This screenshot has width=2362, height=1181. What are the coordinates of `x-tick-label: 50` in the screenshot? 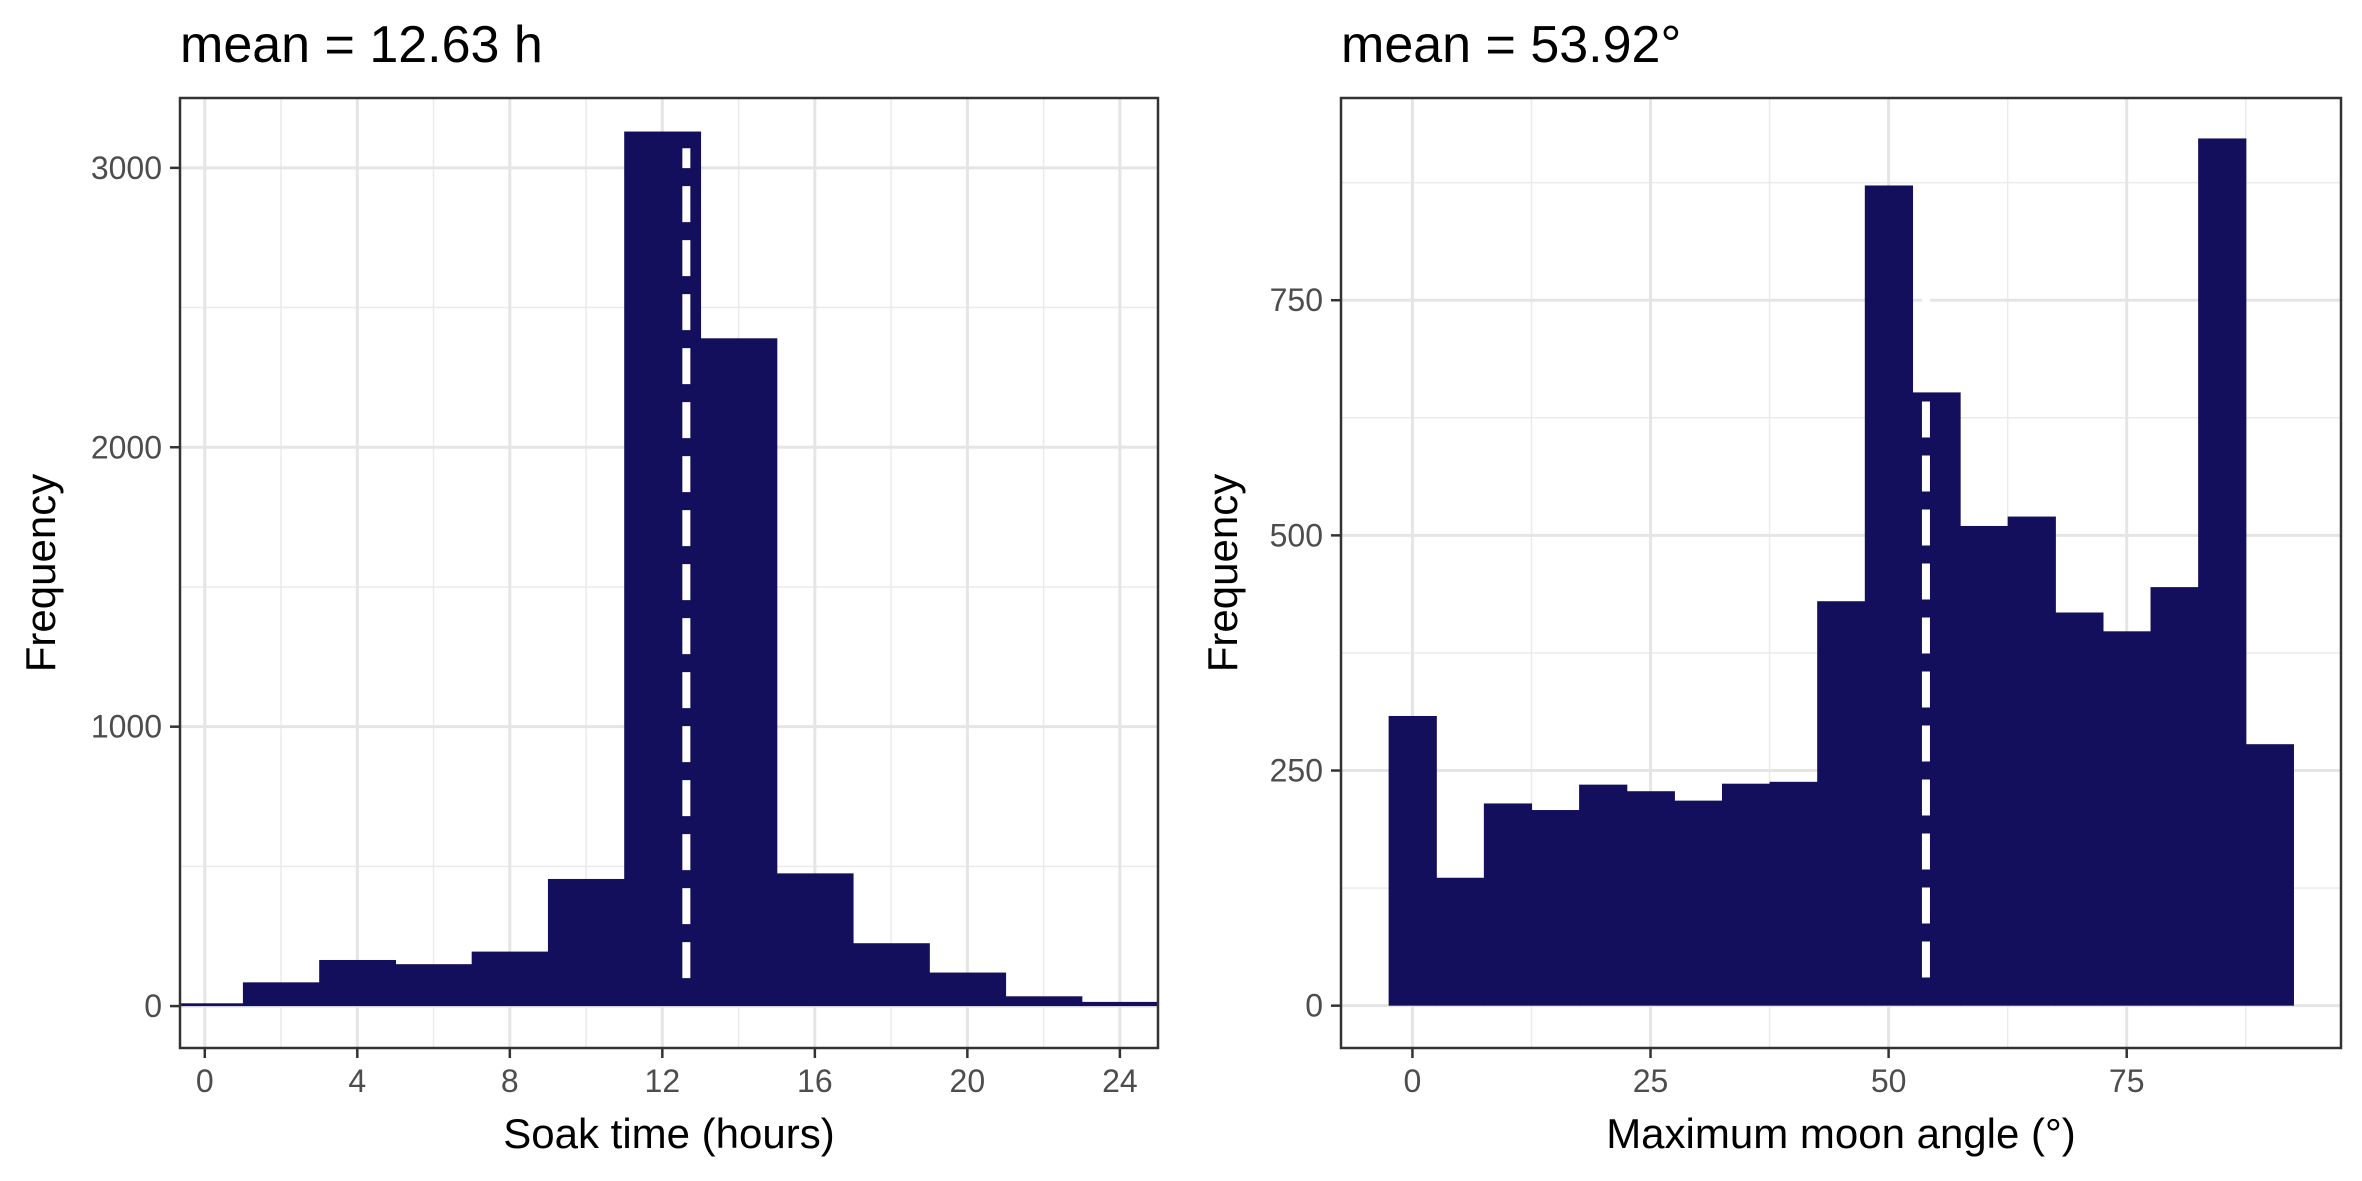 It's located at (1889, 1081).